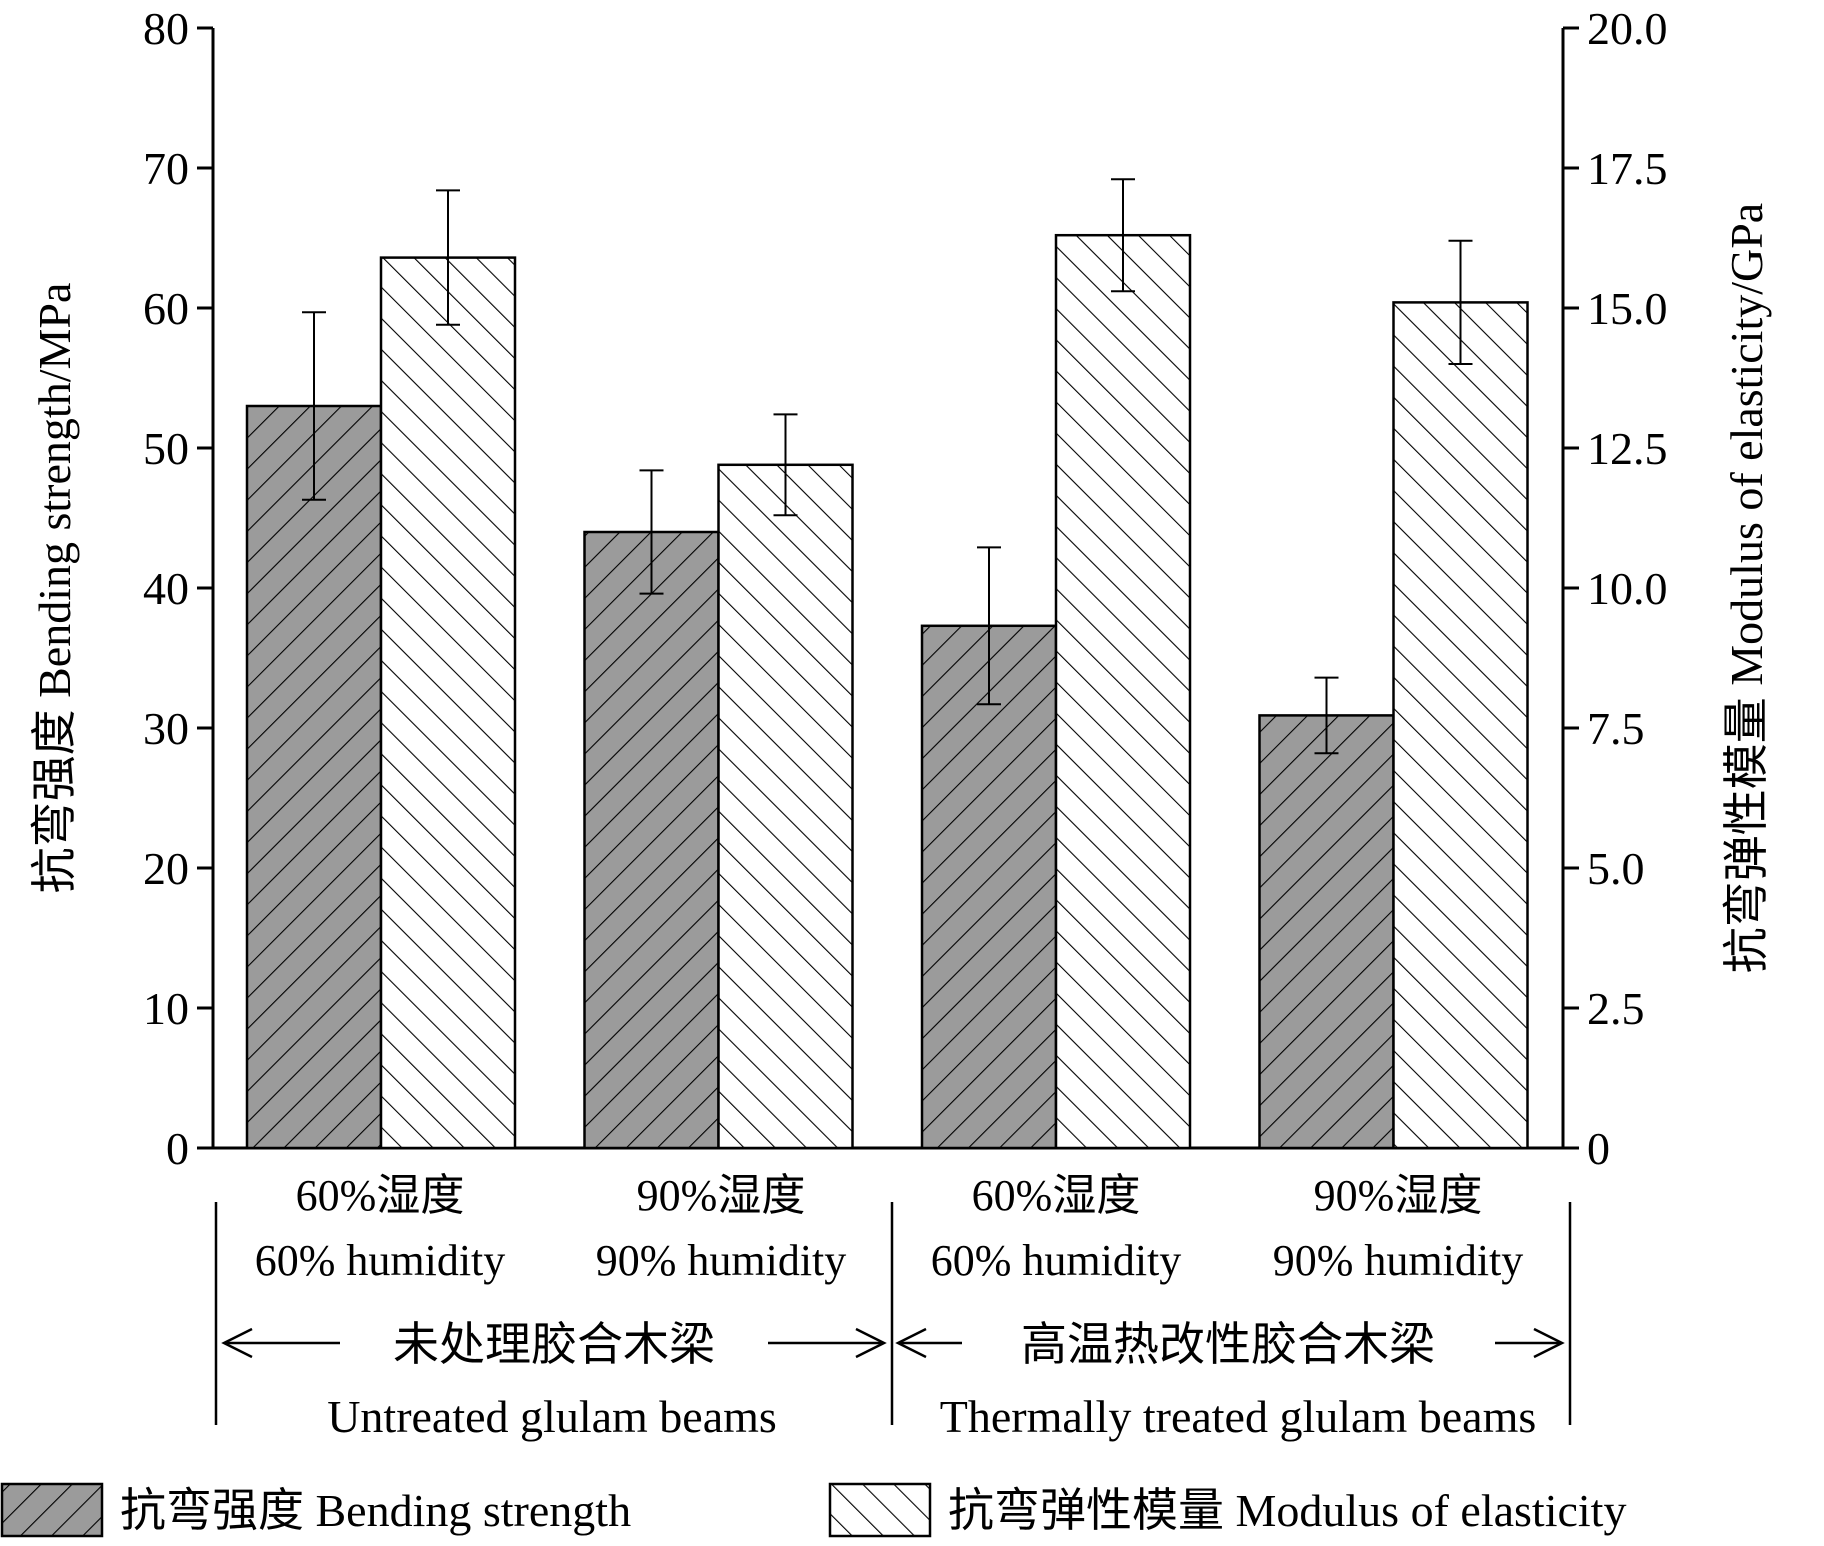 The image size is (1824, 1546). Describe the element at coordinates (1238, 1416) in the screenshot. I see `group-label-en: Thermally treated glulam beams` at that location.